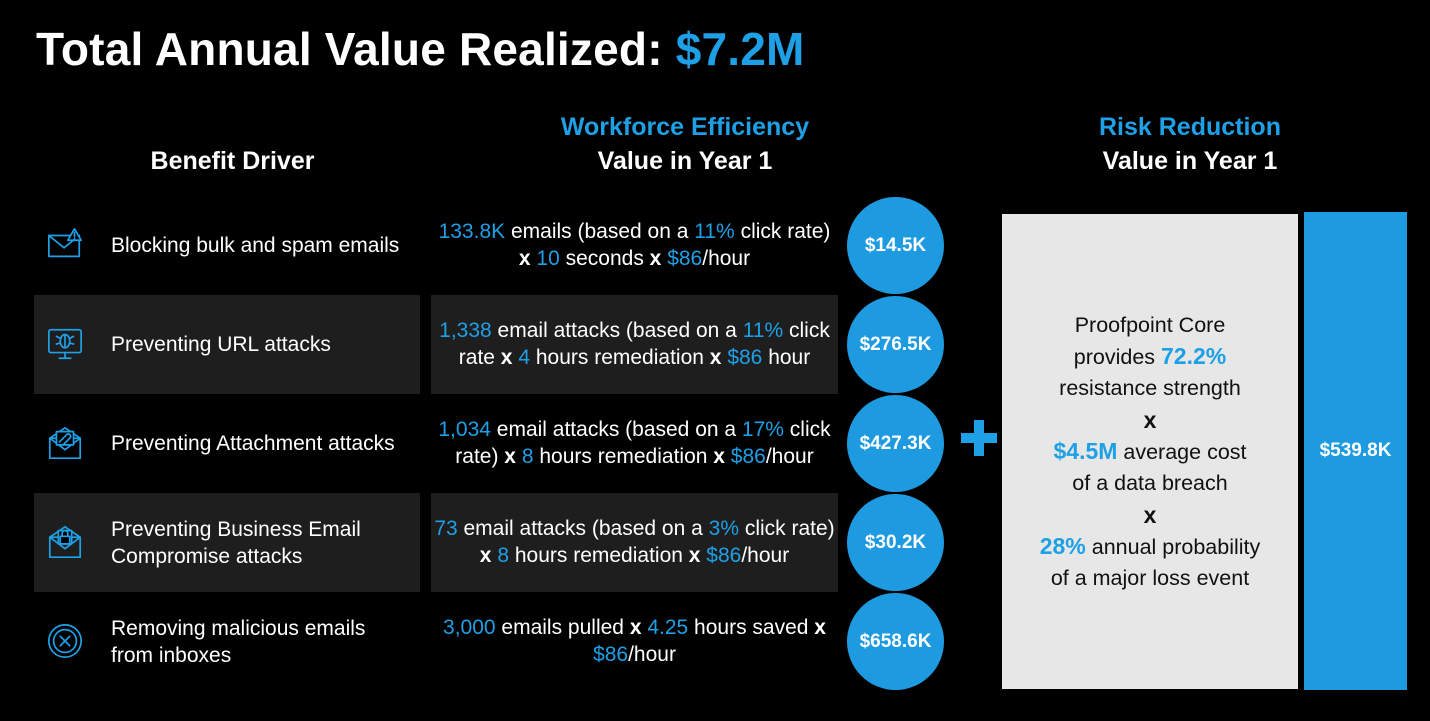 This screenshot has height=721, width=1430. What do you see at coordinates (524, 357) in the screenshot?
I see `calc-value: 4` at bounding box center [524, 357].